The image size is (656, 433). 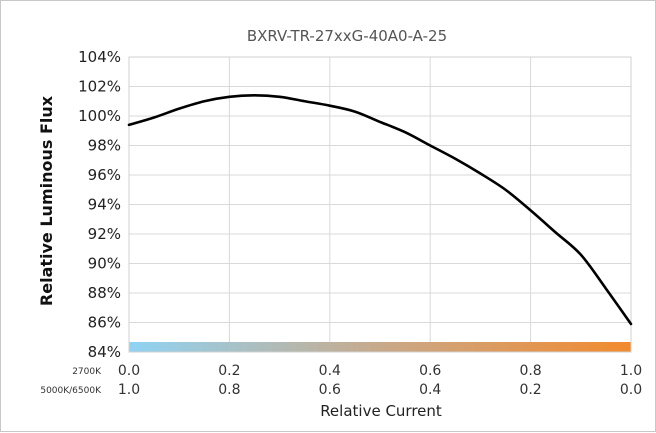 I want to click on x-row-label-2700k: 2700K, so click(x=87, y=372).